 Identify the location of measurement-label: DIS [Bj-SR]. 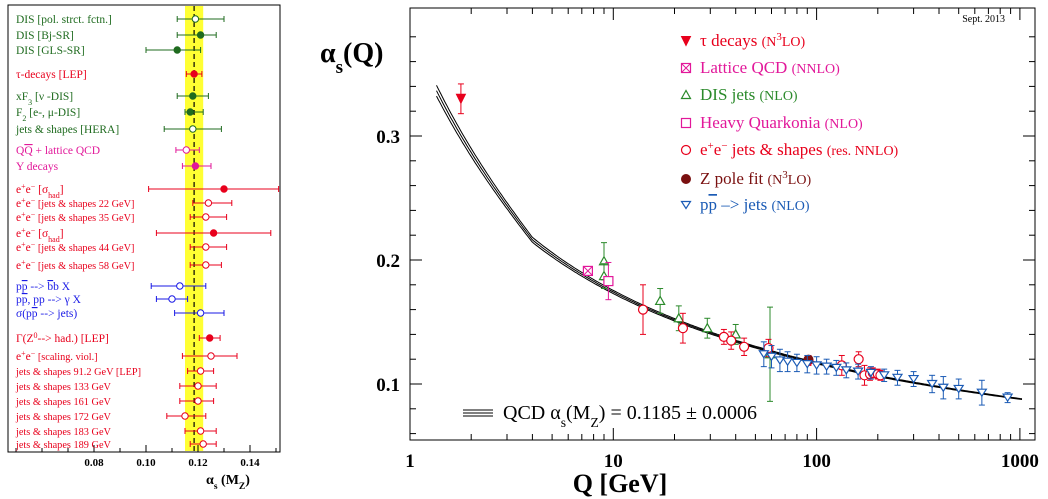
(45, 36).